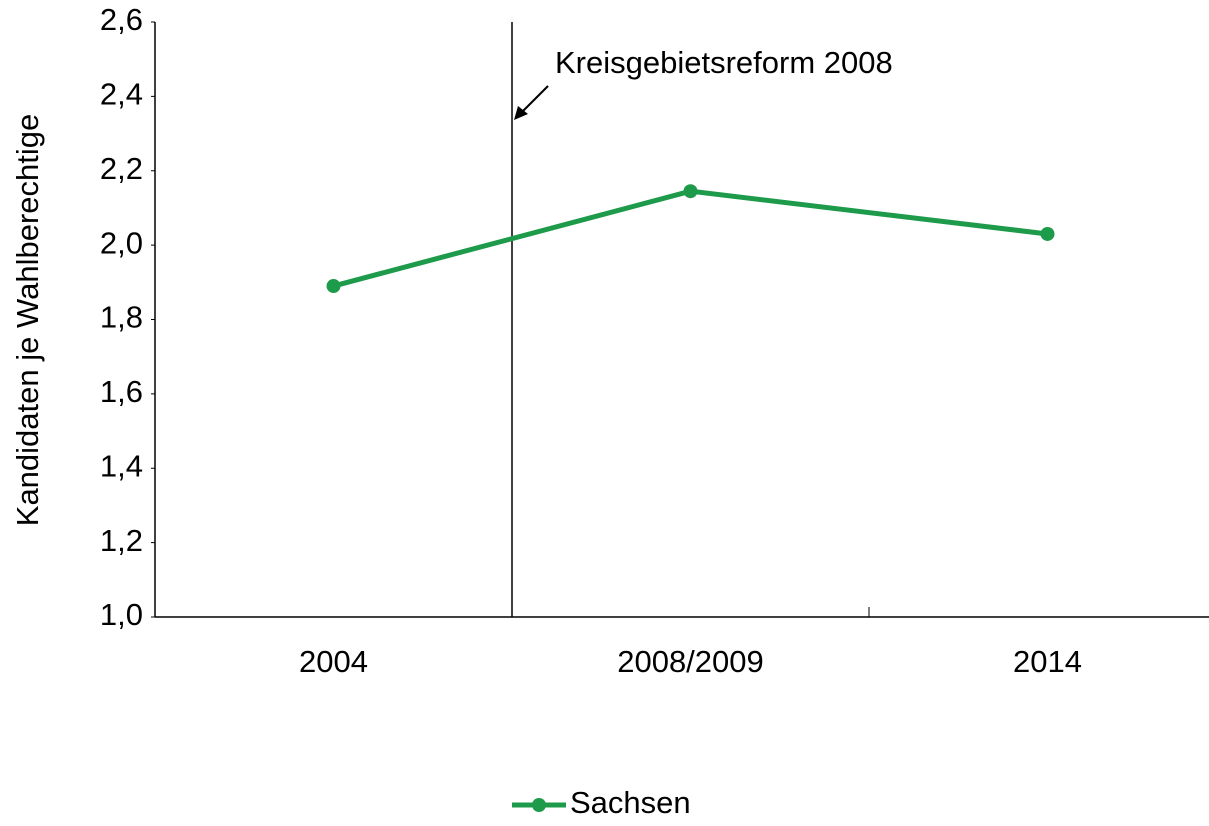 This screenshot has height=826, width=1209. Describe the element at coordinates (121, 317) in the screenshot. I see `y-tick-label: 1,8` at that location.